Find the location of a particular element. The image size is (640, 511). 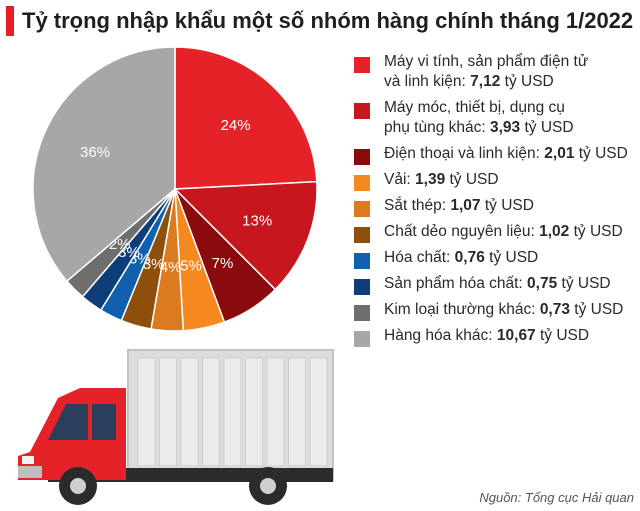

legend-value-2: 2,01 is located at coordinates (559, 153).